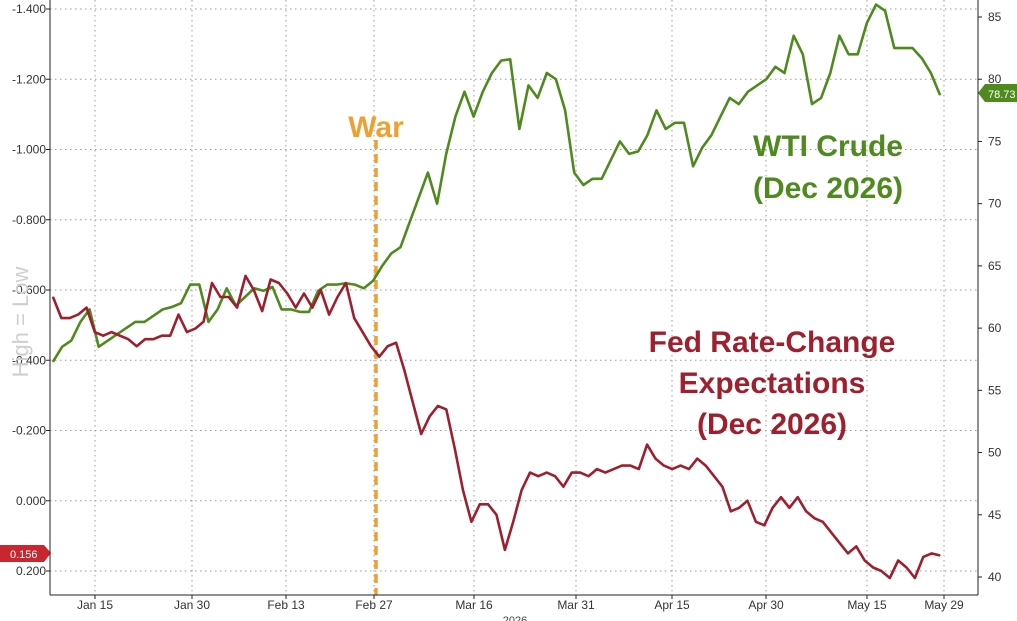 Image resolution: width=1017 pixels, height=621 pixels. What do you see at coordinates (192, 605) in the screenshot?
I see `x-tick-label: Jan 30` at bounding box center [192, 605].